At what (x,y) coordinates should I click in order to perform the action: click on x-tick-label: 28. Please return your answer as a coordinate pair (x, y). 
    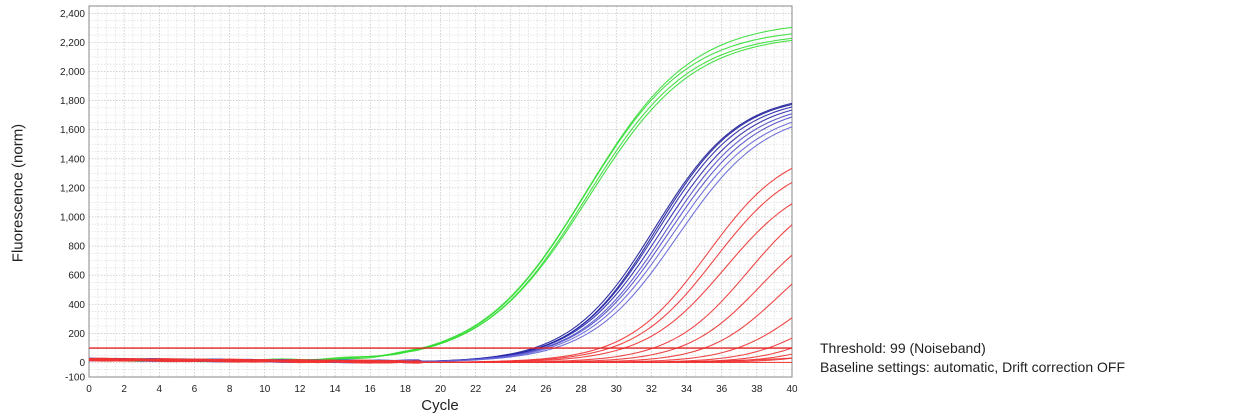
    Looking at the image, I should click on (582, 389).